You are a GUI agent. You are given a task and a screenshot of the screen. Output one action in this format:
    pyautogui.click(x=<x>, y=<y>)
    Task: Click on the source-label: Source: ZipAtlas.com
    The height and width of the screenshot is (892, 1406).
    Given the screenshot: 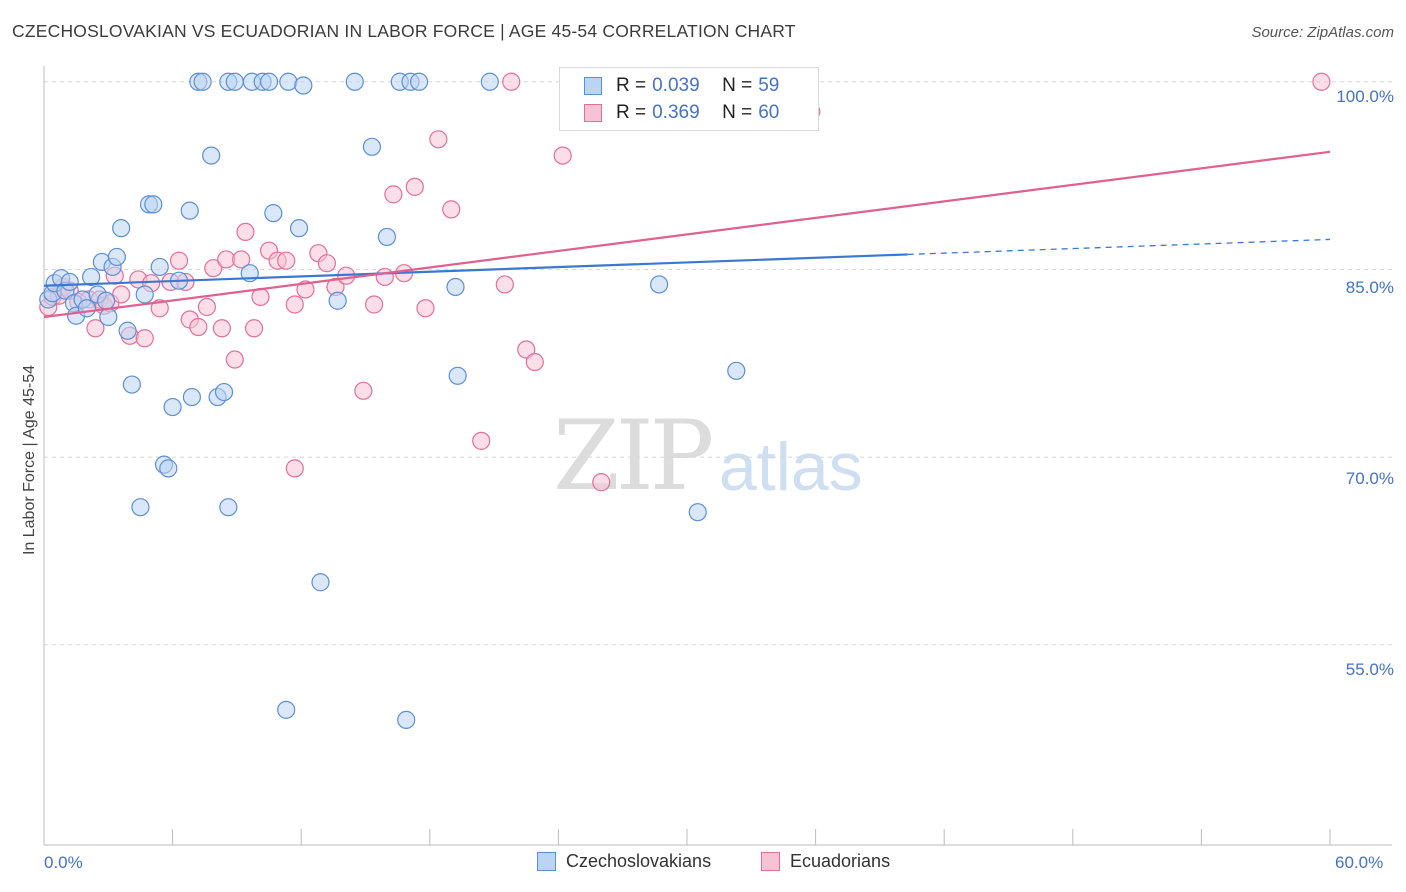 What is the action you would take?
    pyautogui.click(x=1322, y=32)
    